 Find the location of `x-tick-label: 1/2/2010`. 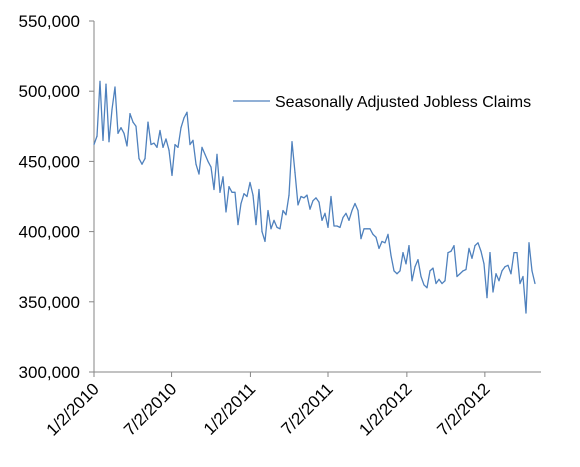

x-tick-label: 1/2/2010 is located at coordinates (73, 409).